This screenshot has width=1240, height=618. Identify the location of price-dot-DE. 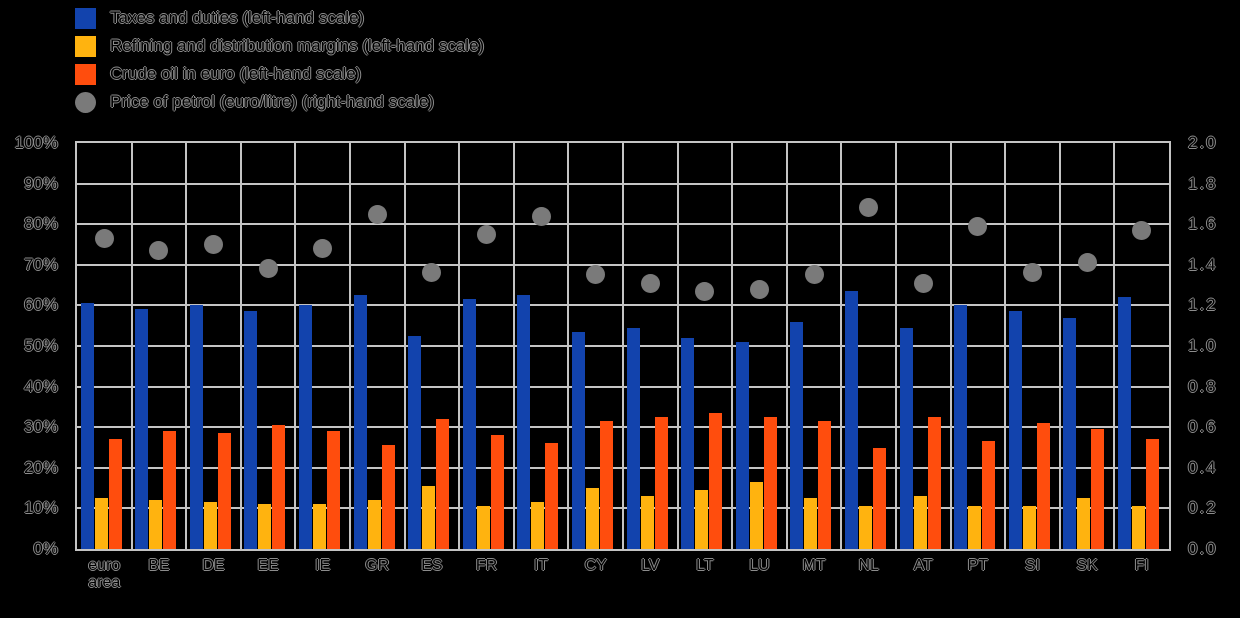
(213, 244).